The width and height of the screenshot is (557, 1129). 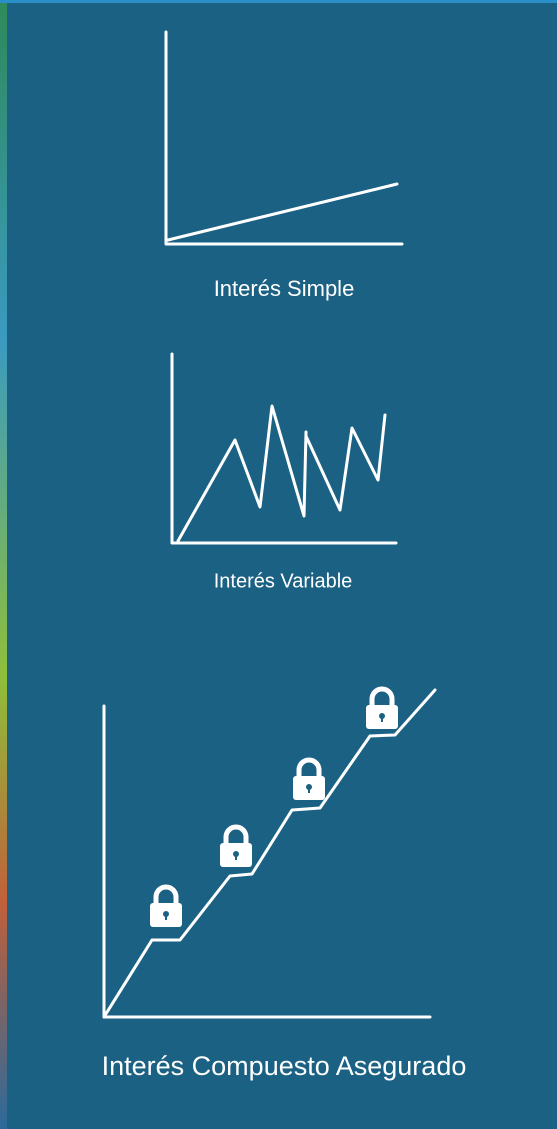 What do you see at coordinates (284, 288) in the screenshot?
I see `label: Interés Simple` at bounding box center [284, 288].